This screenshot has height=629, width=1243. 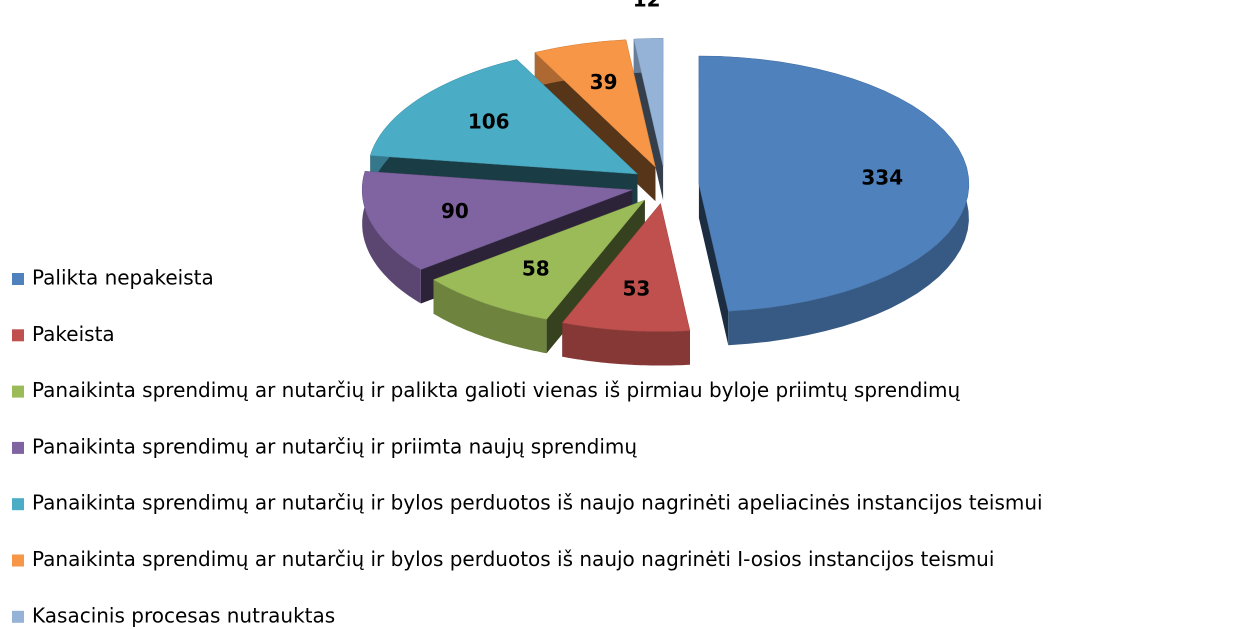 What do you see at coordinates (637, 288) in the screenshot?
I see `data-label: 53` at bounding box center [637, 288].